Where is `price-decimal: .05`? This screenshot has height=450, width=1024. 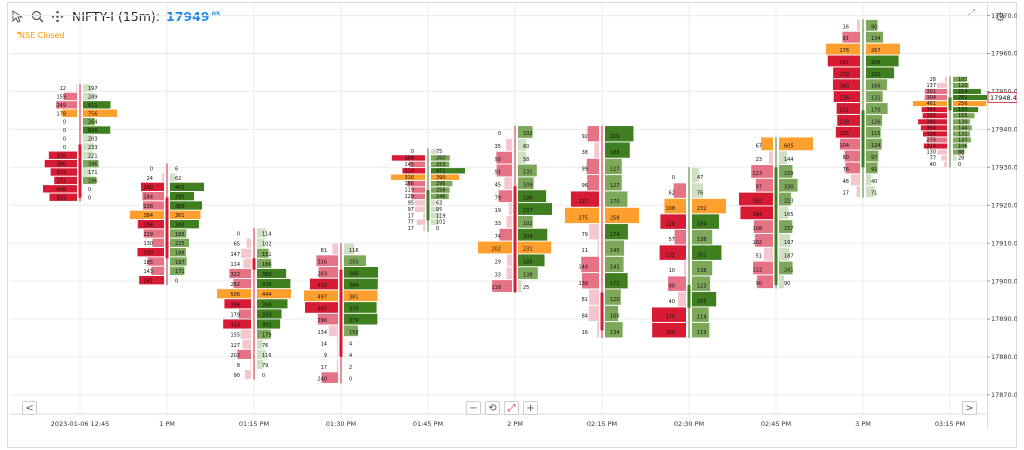 price-decimal: .05 is located at coordinates (215, 14).